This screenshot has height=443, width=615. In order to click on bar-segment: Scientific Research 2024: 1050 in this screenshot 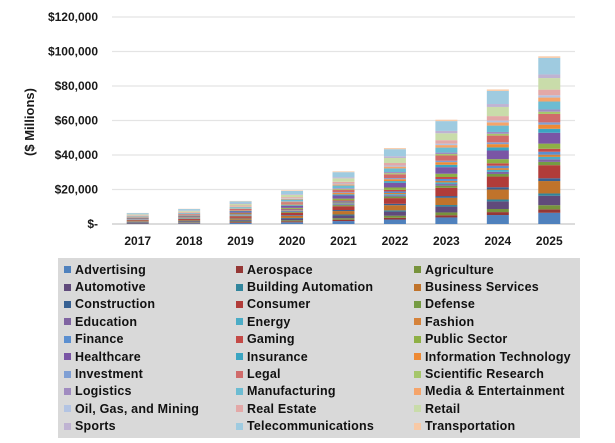, I will do `click(497, 134)`.